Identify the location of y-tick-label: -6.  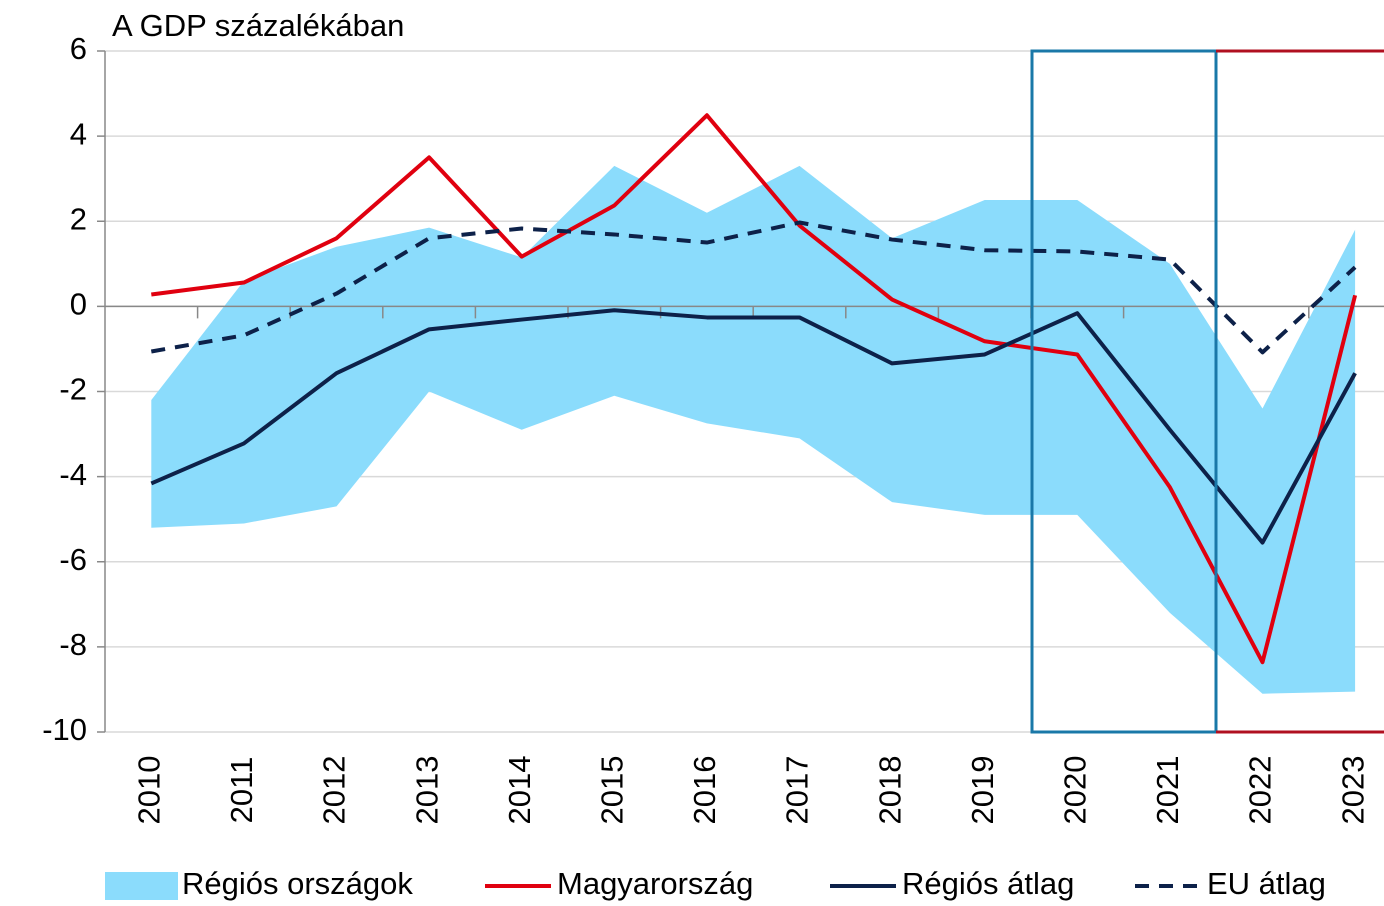
(73, 559).